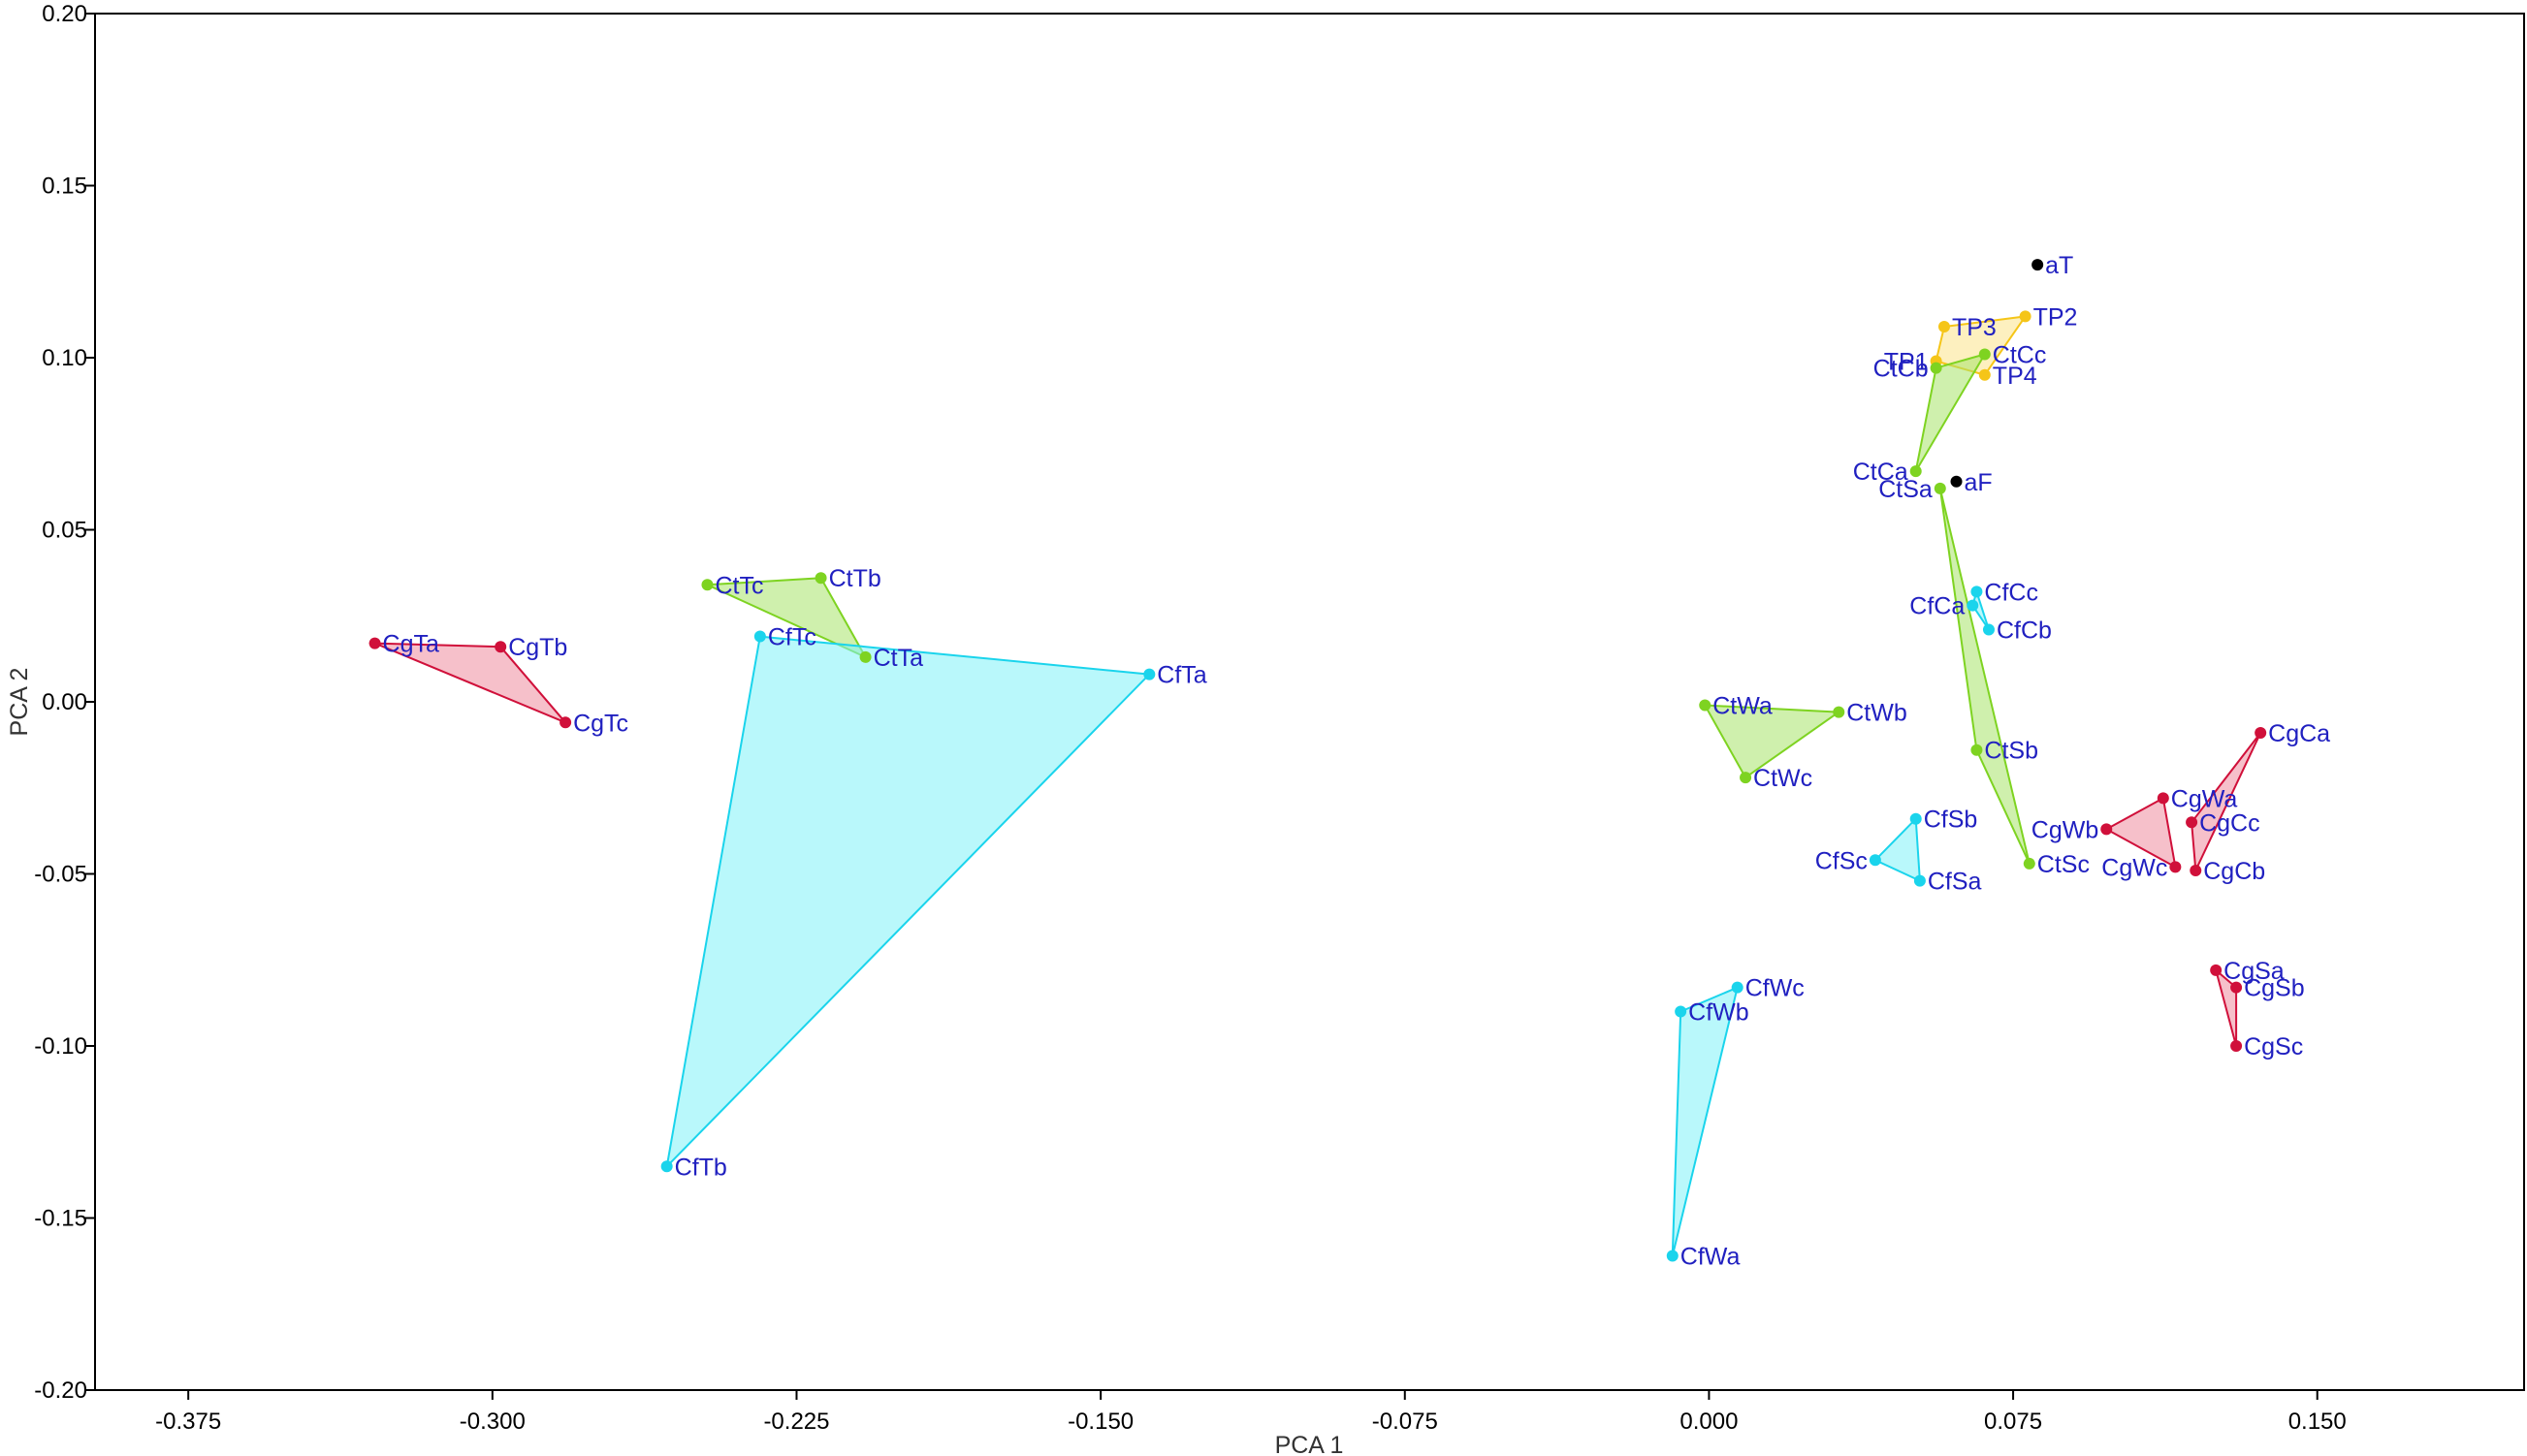 The width and height of the screenshot is (2527, 1456). Describe the element at coordinates (707, 585) in the screenshot. I see `point-cttc` at that location.